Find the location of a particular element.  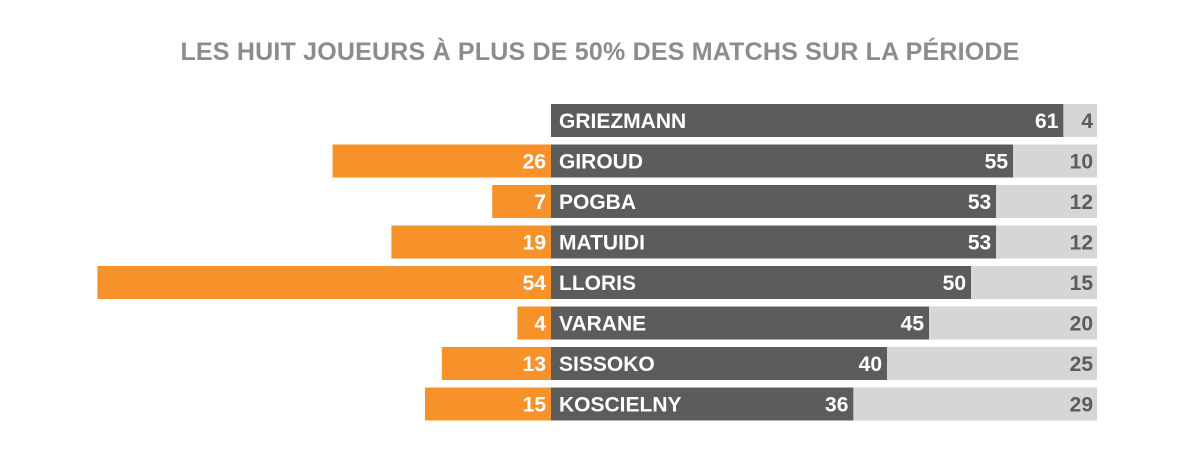

rest-bar-griezmann is located at coordinates (1080, 120).